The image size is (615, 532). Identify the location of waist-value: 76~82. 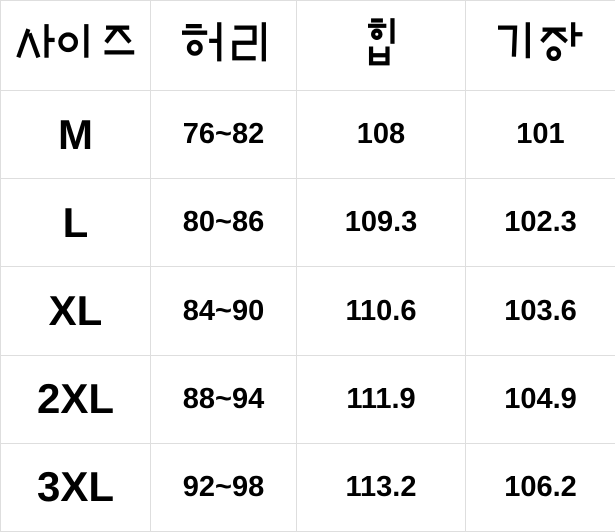
(223, 134).